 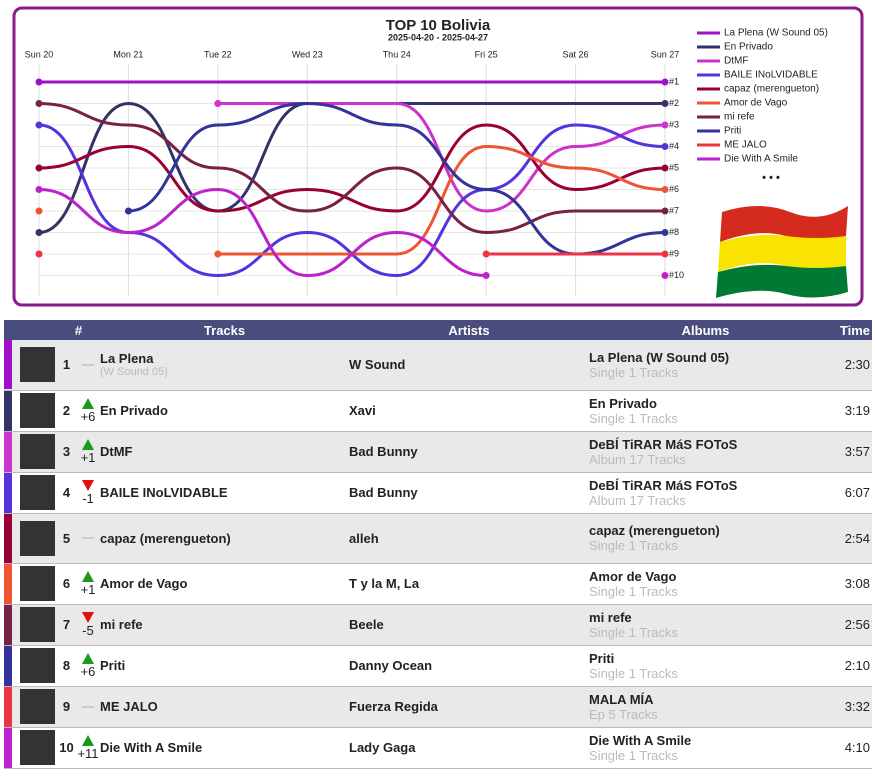 What do you see at coordinates (847, 330) in the screenshot?
I see `header-cell: Time` at bounding box center [847, 330].